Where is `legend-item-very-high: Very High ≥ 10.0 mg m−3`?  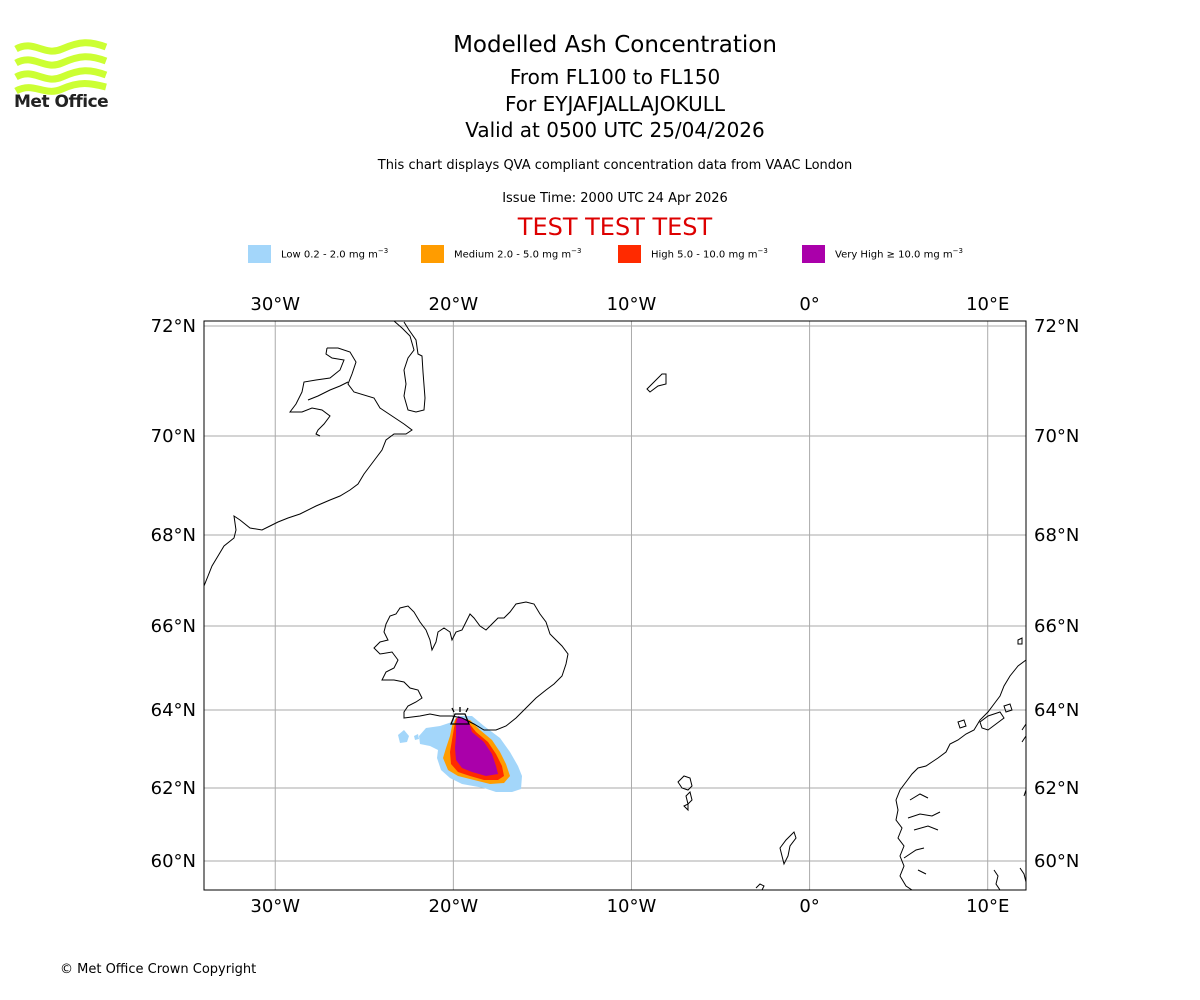
legend-item-very-high: Very High ≥ 10.0 mg m−3 is located at coordinates (882, 254).